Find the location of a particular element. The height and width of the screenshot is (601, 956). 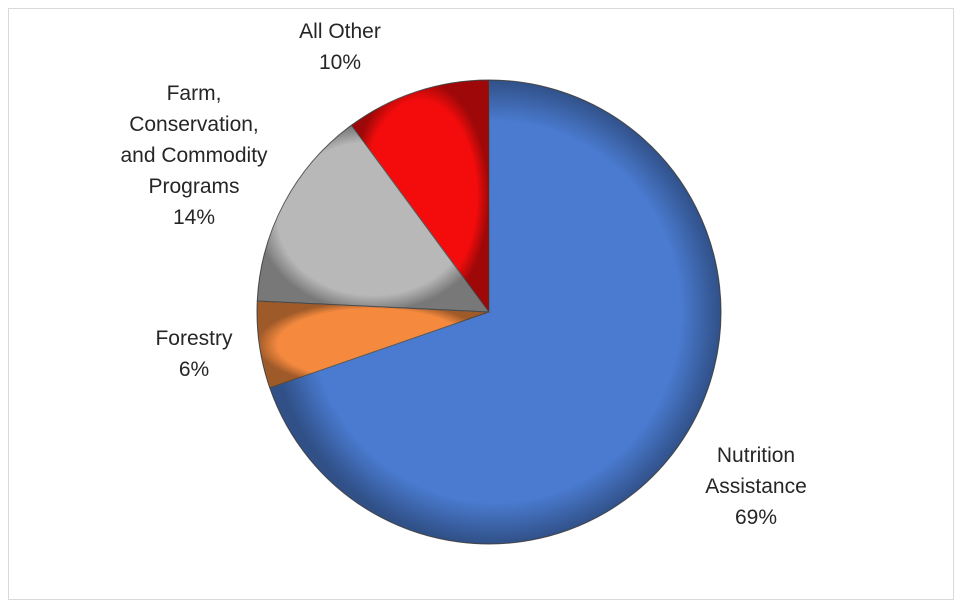

slice-label-all-other: All Other 10% is located at coordinates (340, 47).